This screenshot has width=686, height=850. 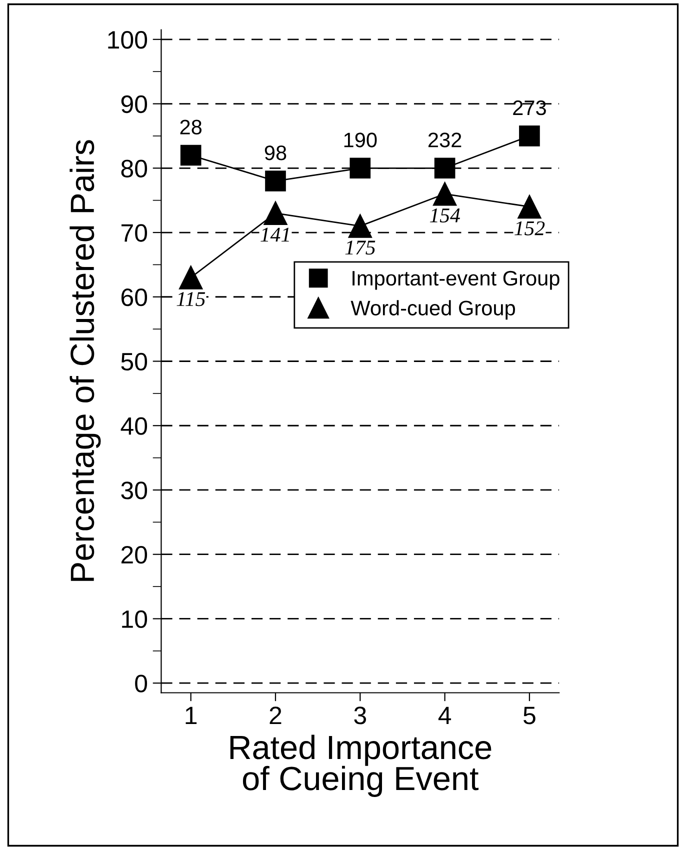 I want to click on x-tick-label: 3, so click(x=360, y=715).